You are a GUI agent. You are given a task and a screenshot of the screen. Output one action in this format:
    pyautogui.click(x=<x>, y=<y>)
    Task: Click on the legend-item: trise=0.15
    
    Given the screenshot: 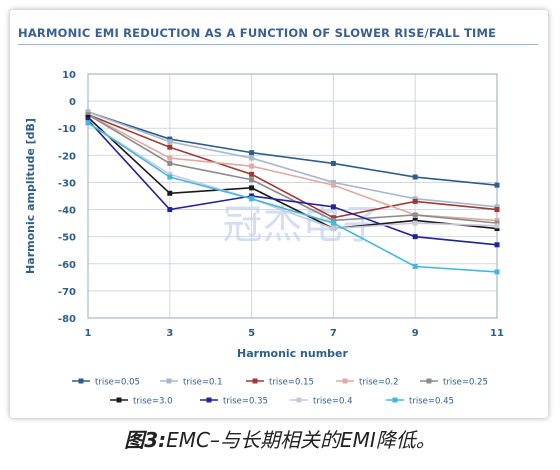 What is the action you would take?
    pyautogui.click(x=280, y=383)
    